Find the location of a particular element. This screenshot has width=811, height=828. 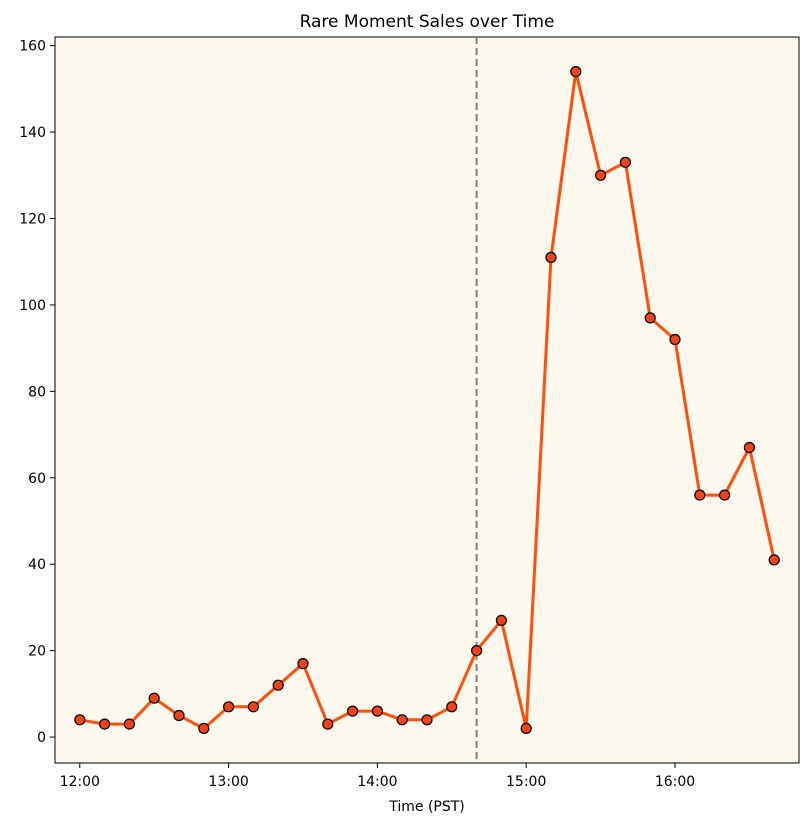

x-tick-label: 16:00 is located at coordinates (675, 782).